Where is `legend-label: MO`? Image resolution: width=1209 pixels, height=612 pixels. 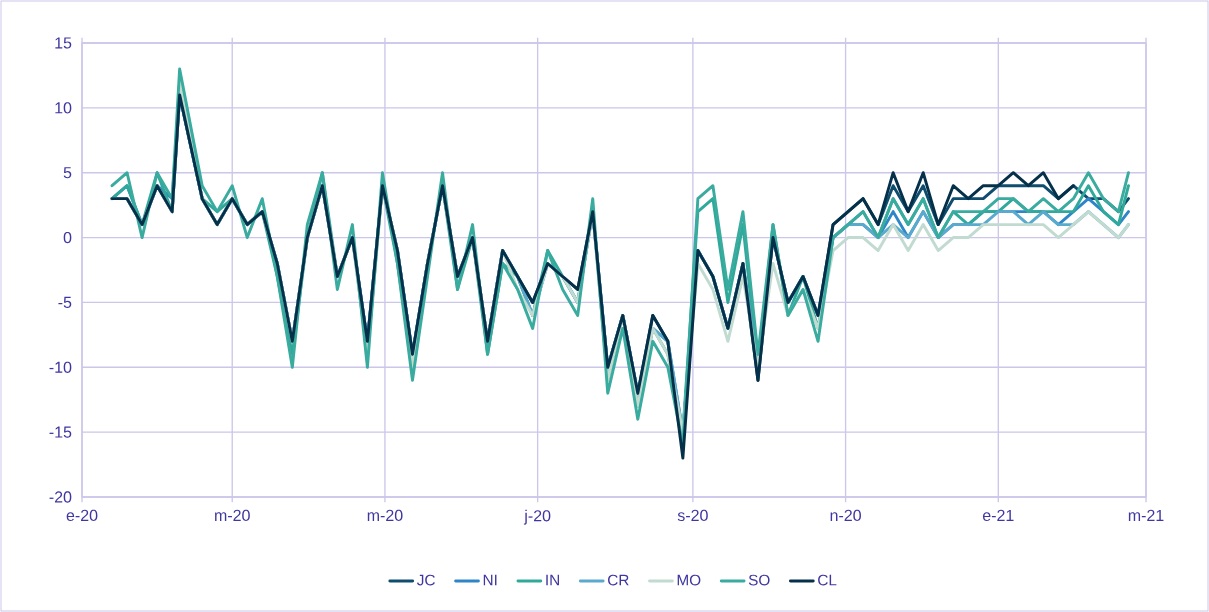
legend-label: MO is located at coordinates (689, 580).